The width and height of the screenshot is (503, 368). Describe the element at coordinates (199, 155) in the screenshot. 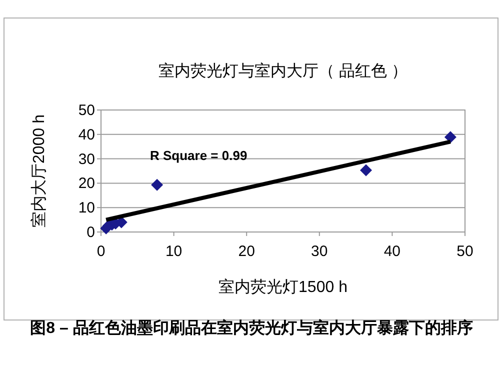

I see `annotation: R Square = 0.99` at that location.